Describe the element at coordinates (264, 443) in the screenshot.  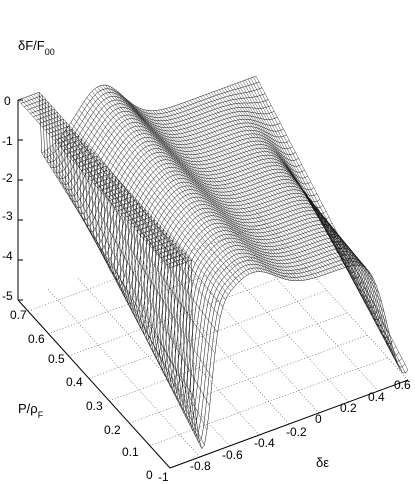
I see `x-tick-label: -0.4` at that location.